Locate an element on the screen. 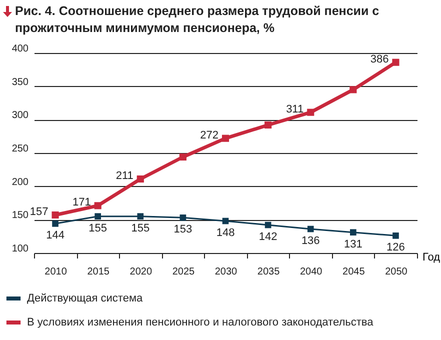  y-tick-label: 400 is located at coordinates (20, 49).